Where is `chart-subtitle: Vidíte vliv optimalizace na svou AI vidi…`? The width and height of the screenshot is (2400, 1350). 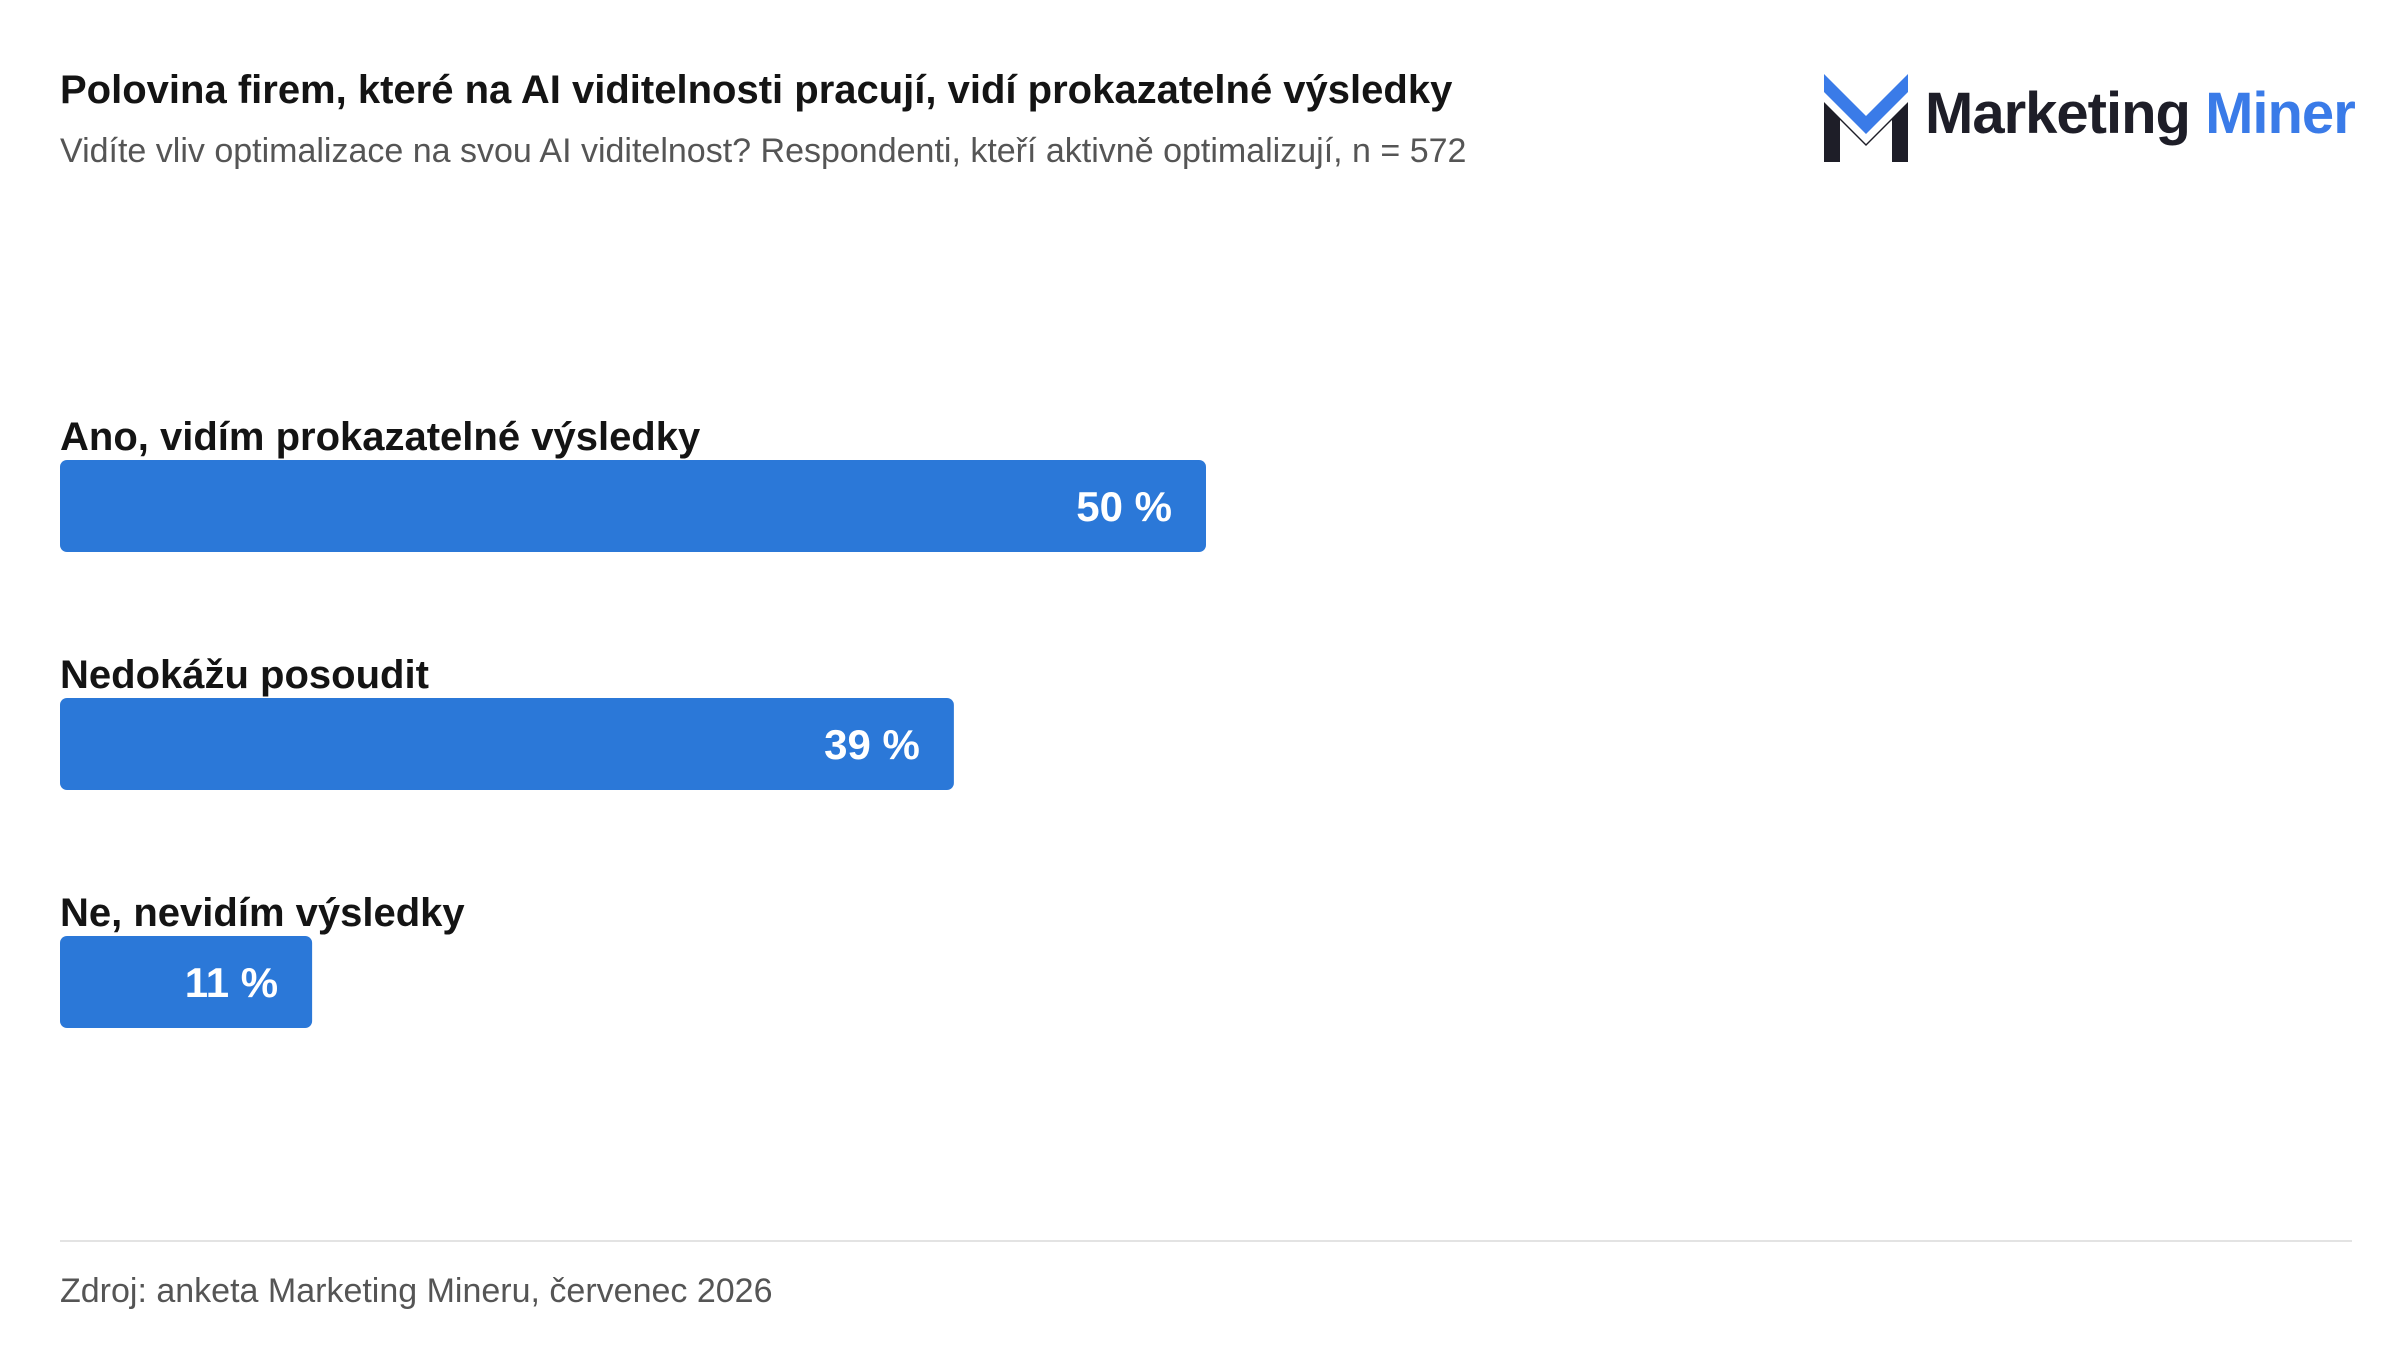 chart-subtitle: Vidíte vliv optimalizace na svou AI vidi… is located at coordinates (763, 151).